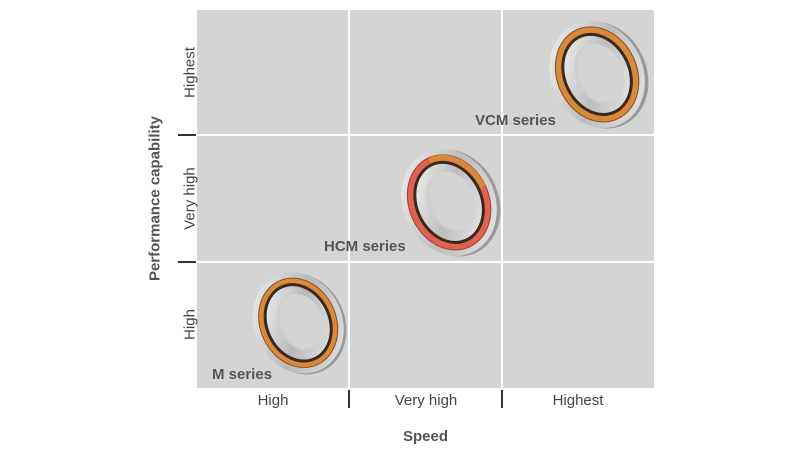 The height and width of the screenshot is (450, 800). Describe the element at coordinates (425, 436) in the screenshot. I see `x-axis-title: Speed` at that location.